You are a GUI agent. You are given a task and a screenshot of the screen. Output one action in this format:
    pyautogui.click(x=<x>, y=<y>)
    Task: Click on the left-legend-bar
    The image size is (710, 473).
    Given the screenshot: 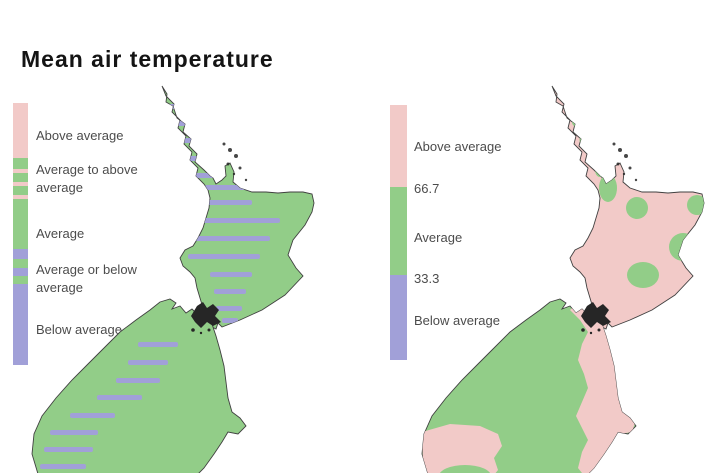 What is the action you would take?
    pyautogui.click(x=20, y=234)
    